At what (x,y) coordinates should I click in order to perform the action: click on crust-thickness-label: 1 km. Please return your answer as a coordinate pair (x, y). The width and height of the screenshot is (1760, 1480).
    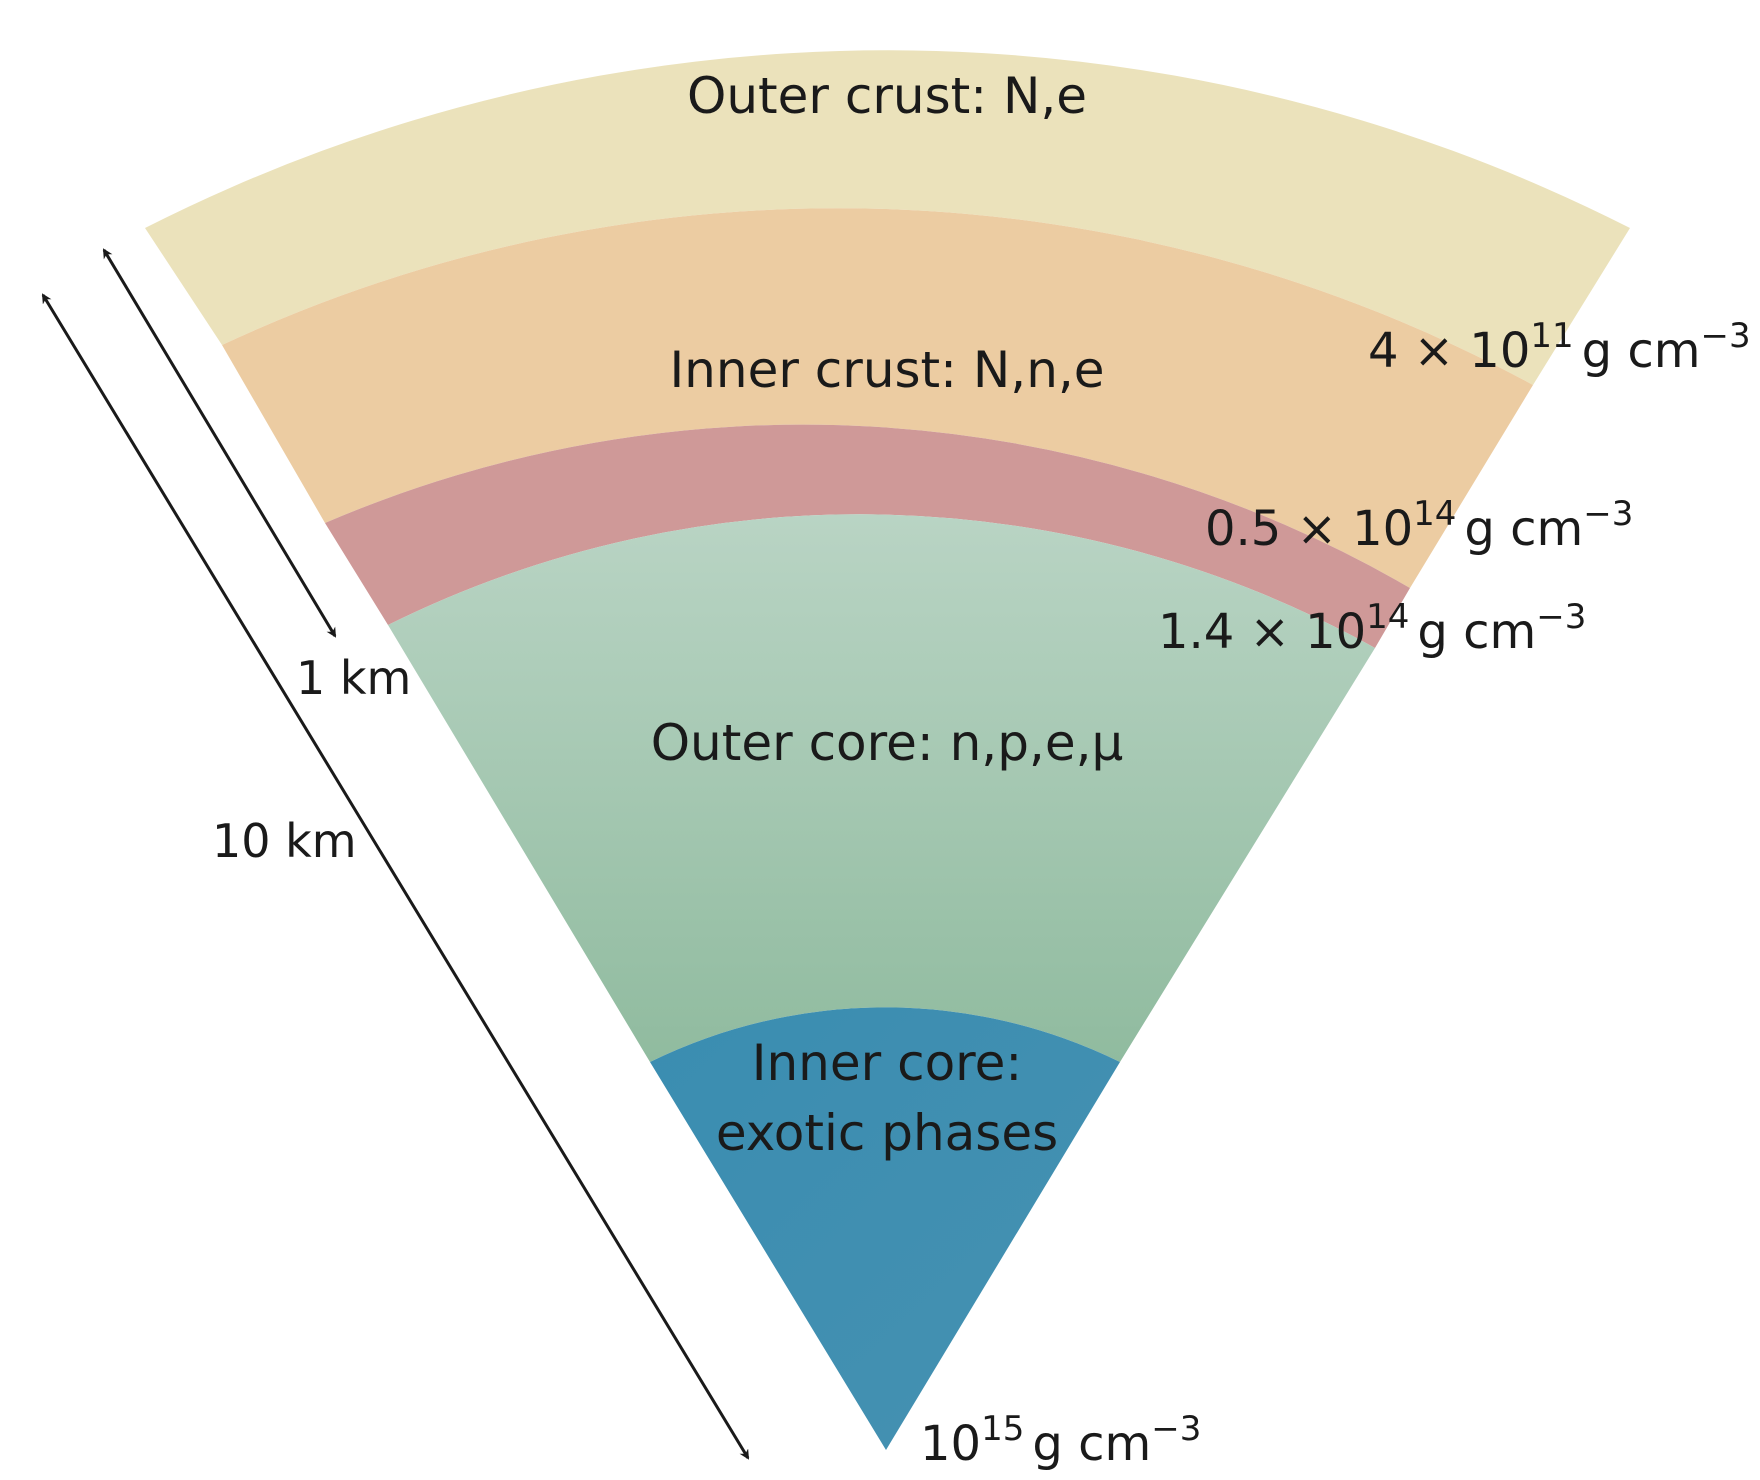
    Looking at the image, I should click on (353, 678).